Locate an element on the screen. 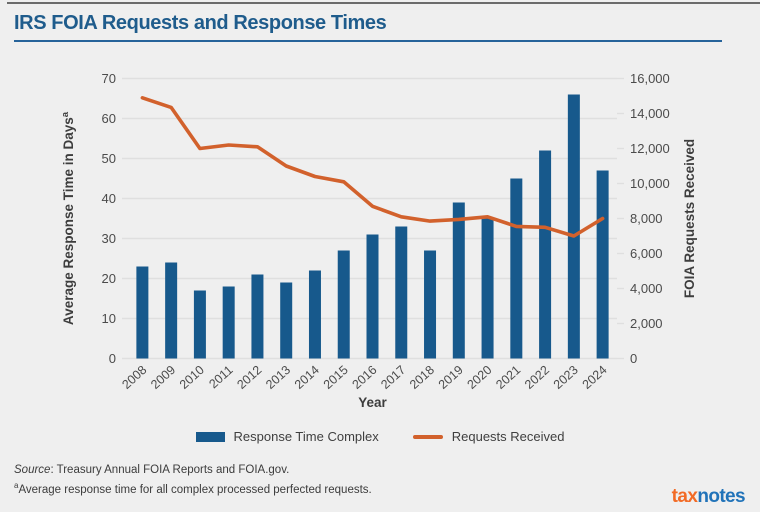 The width and height of the screenshot is (760, 512). right-tick-12000: 12,000 is located at coordinates (650, 148).